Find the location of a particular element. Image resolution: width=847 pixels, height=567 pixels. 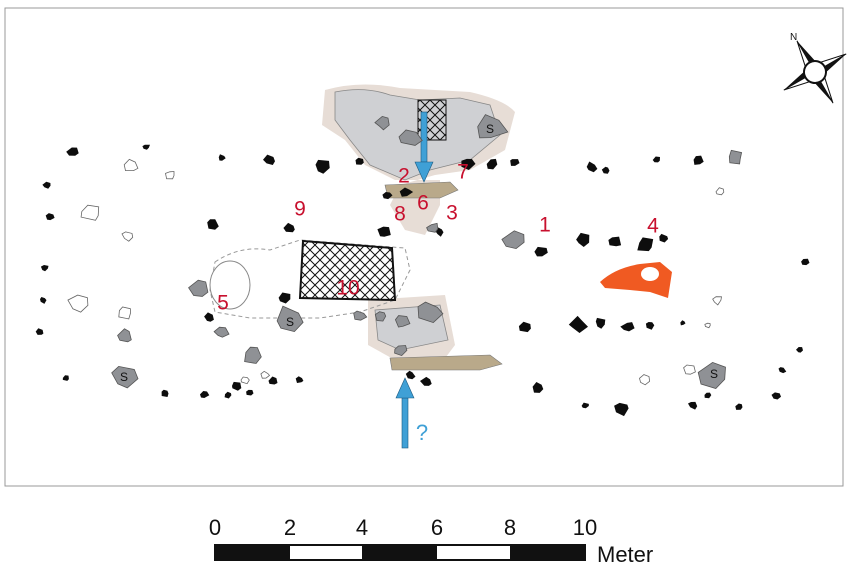

feature-number: 6 is located at coordinates (423, 203).